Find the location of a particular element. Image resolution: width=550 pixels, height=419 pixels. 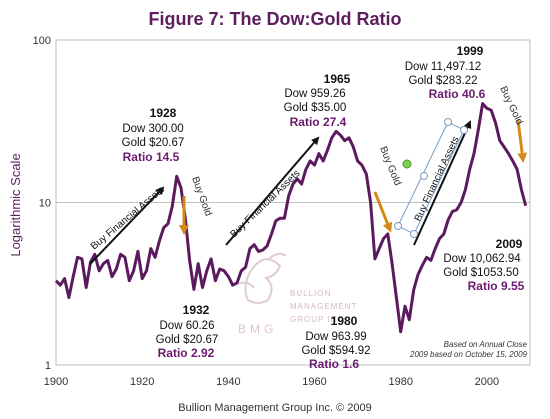

annotation-1932: 1932 Dow 60.26 Gold $20.67 Ratio 2.92 is located at coordinates (187, 331).